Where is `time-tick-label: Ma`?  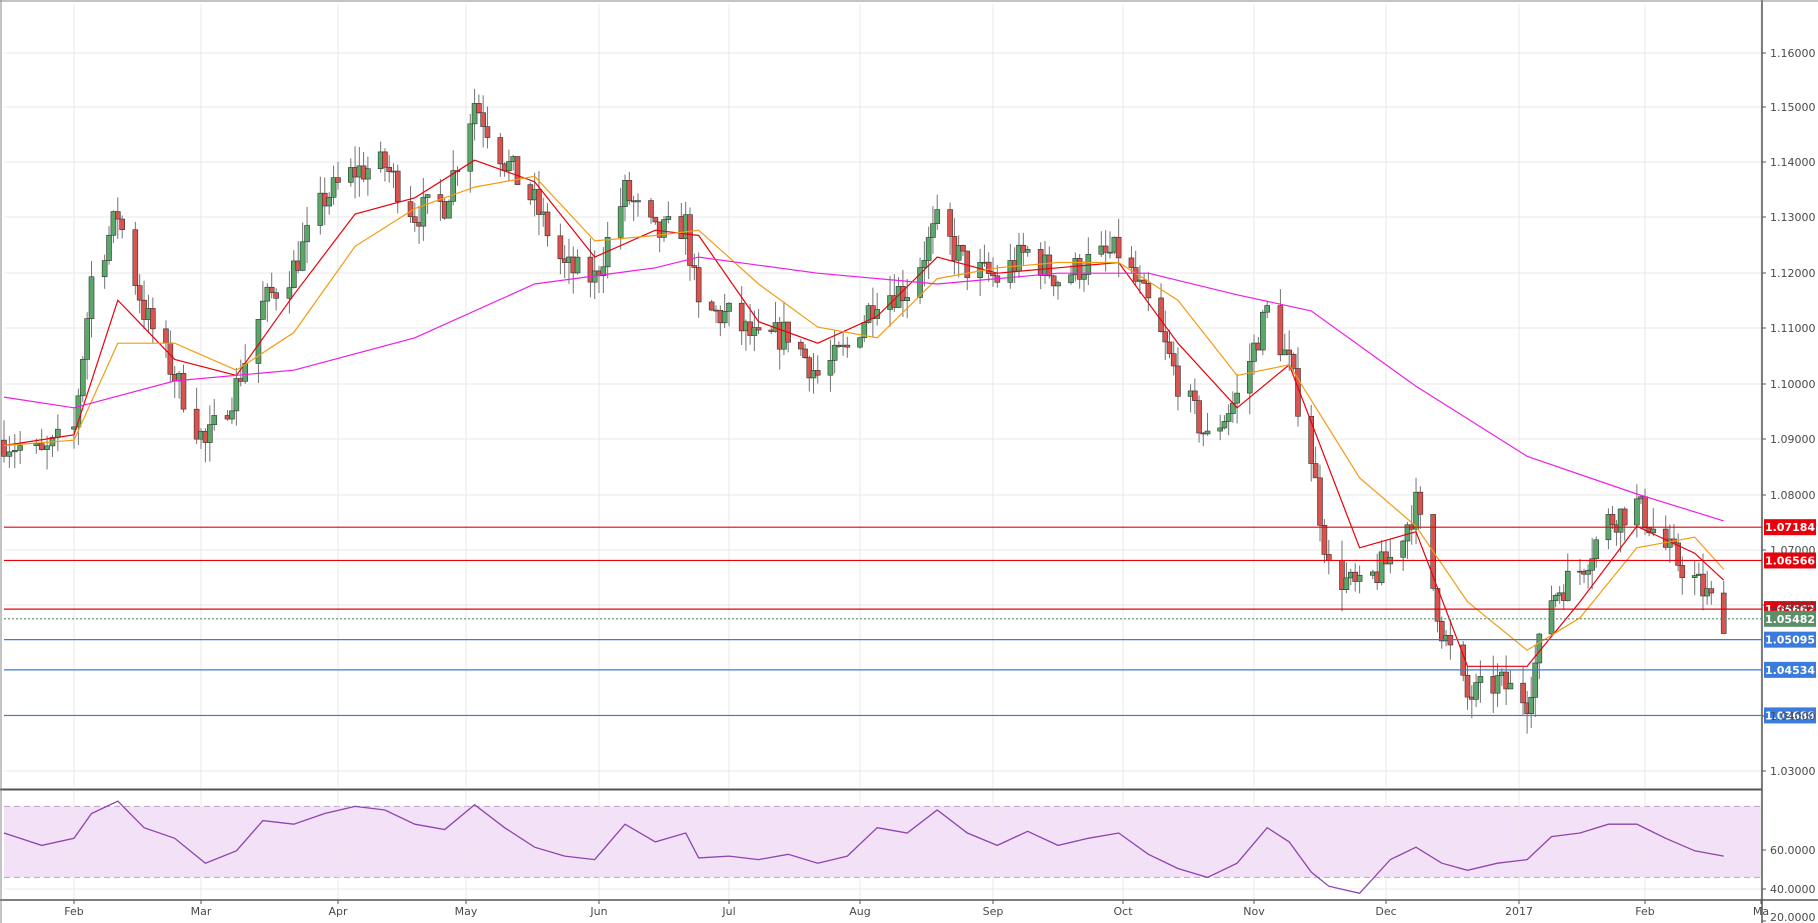
time-tick-label: Ma is located at coordinates (1761, 911).